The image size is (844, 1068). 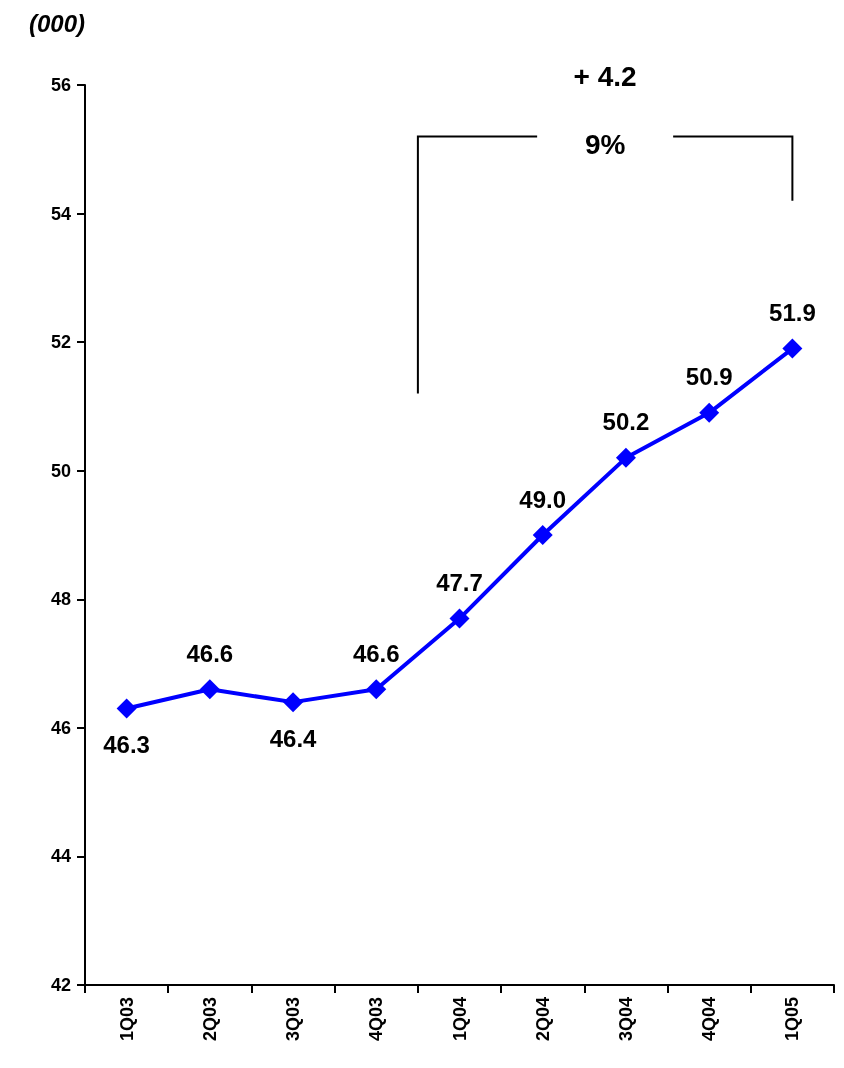 What do you see at coordinates (60, 85) in the screenshot?
I see `y-tick-label: 56` at bounding box center [60, 85].